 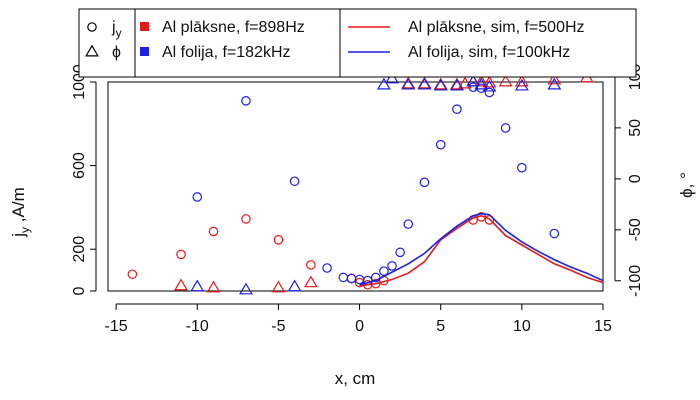 What do you see at coordinates (496, 27) in the screenshot?
I see `legend-line-label: Al plāksne, sim, f=500Hz` at bounding box center [496, 27].